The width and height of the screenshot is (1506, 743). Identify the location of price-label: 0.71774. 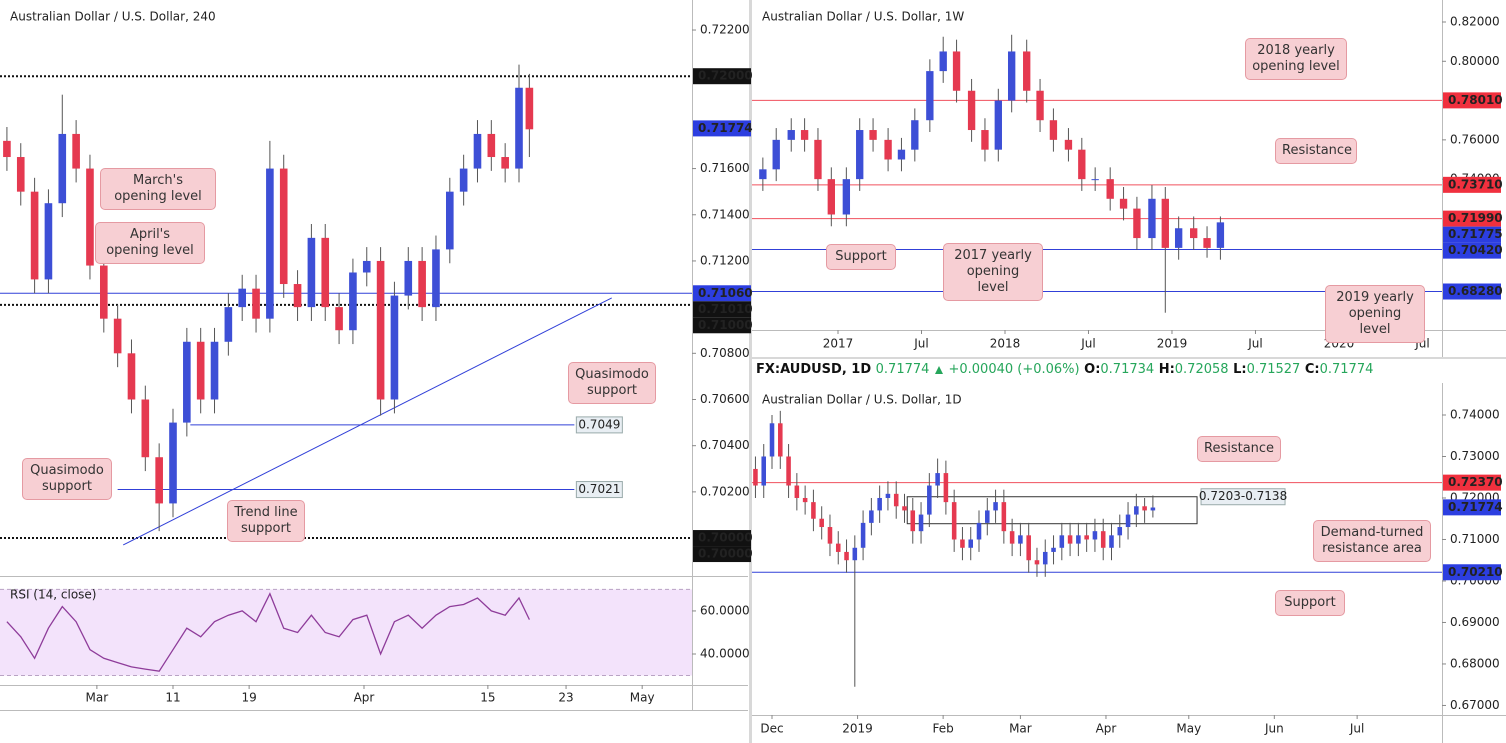
(1475, 507).